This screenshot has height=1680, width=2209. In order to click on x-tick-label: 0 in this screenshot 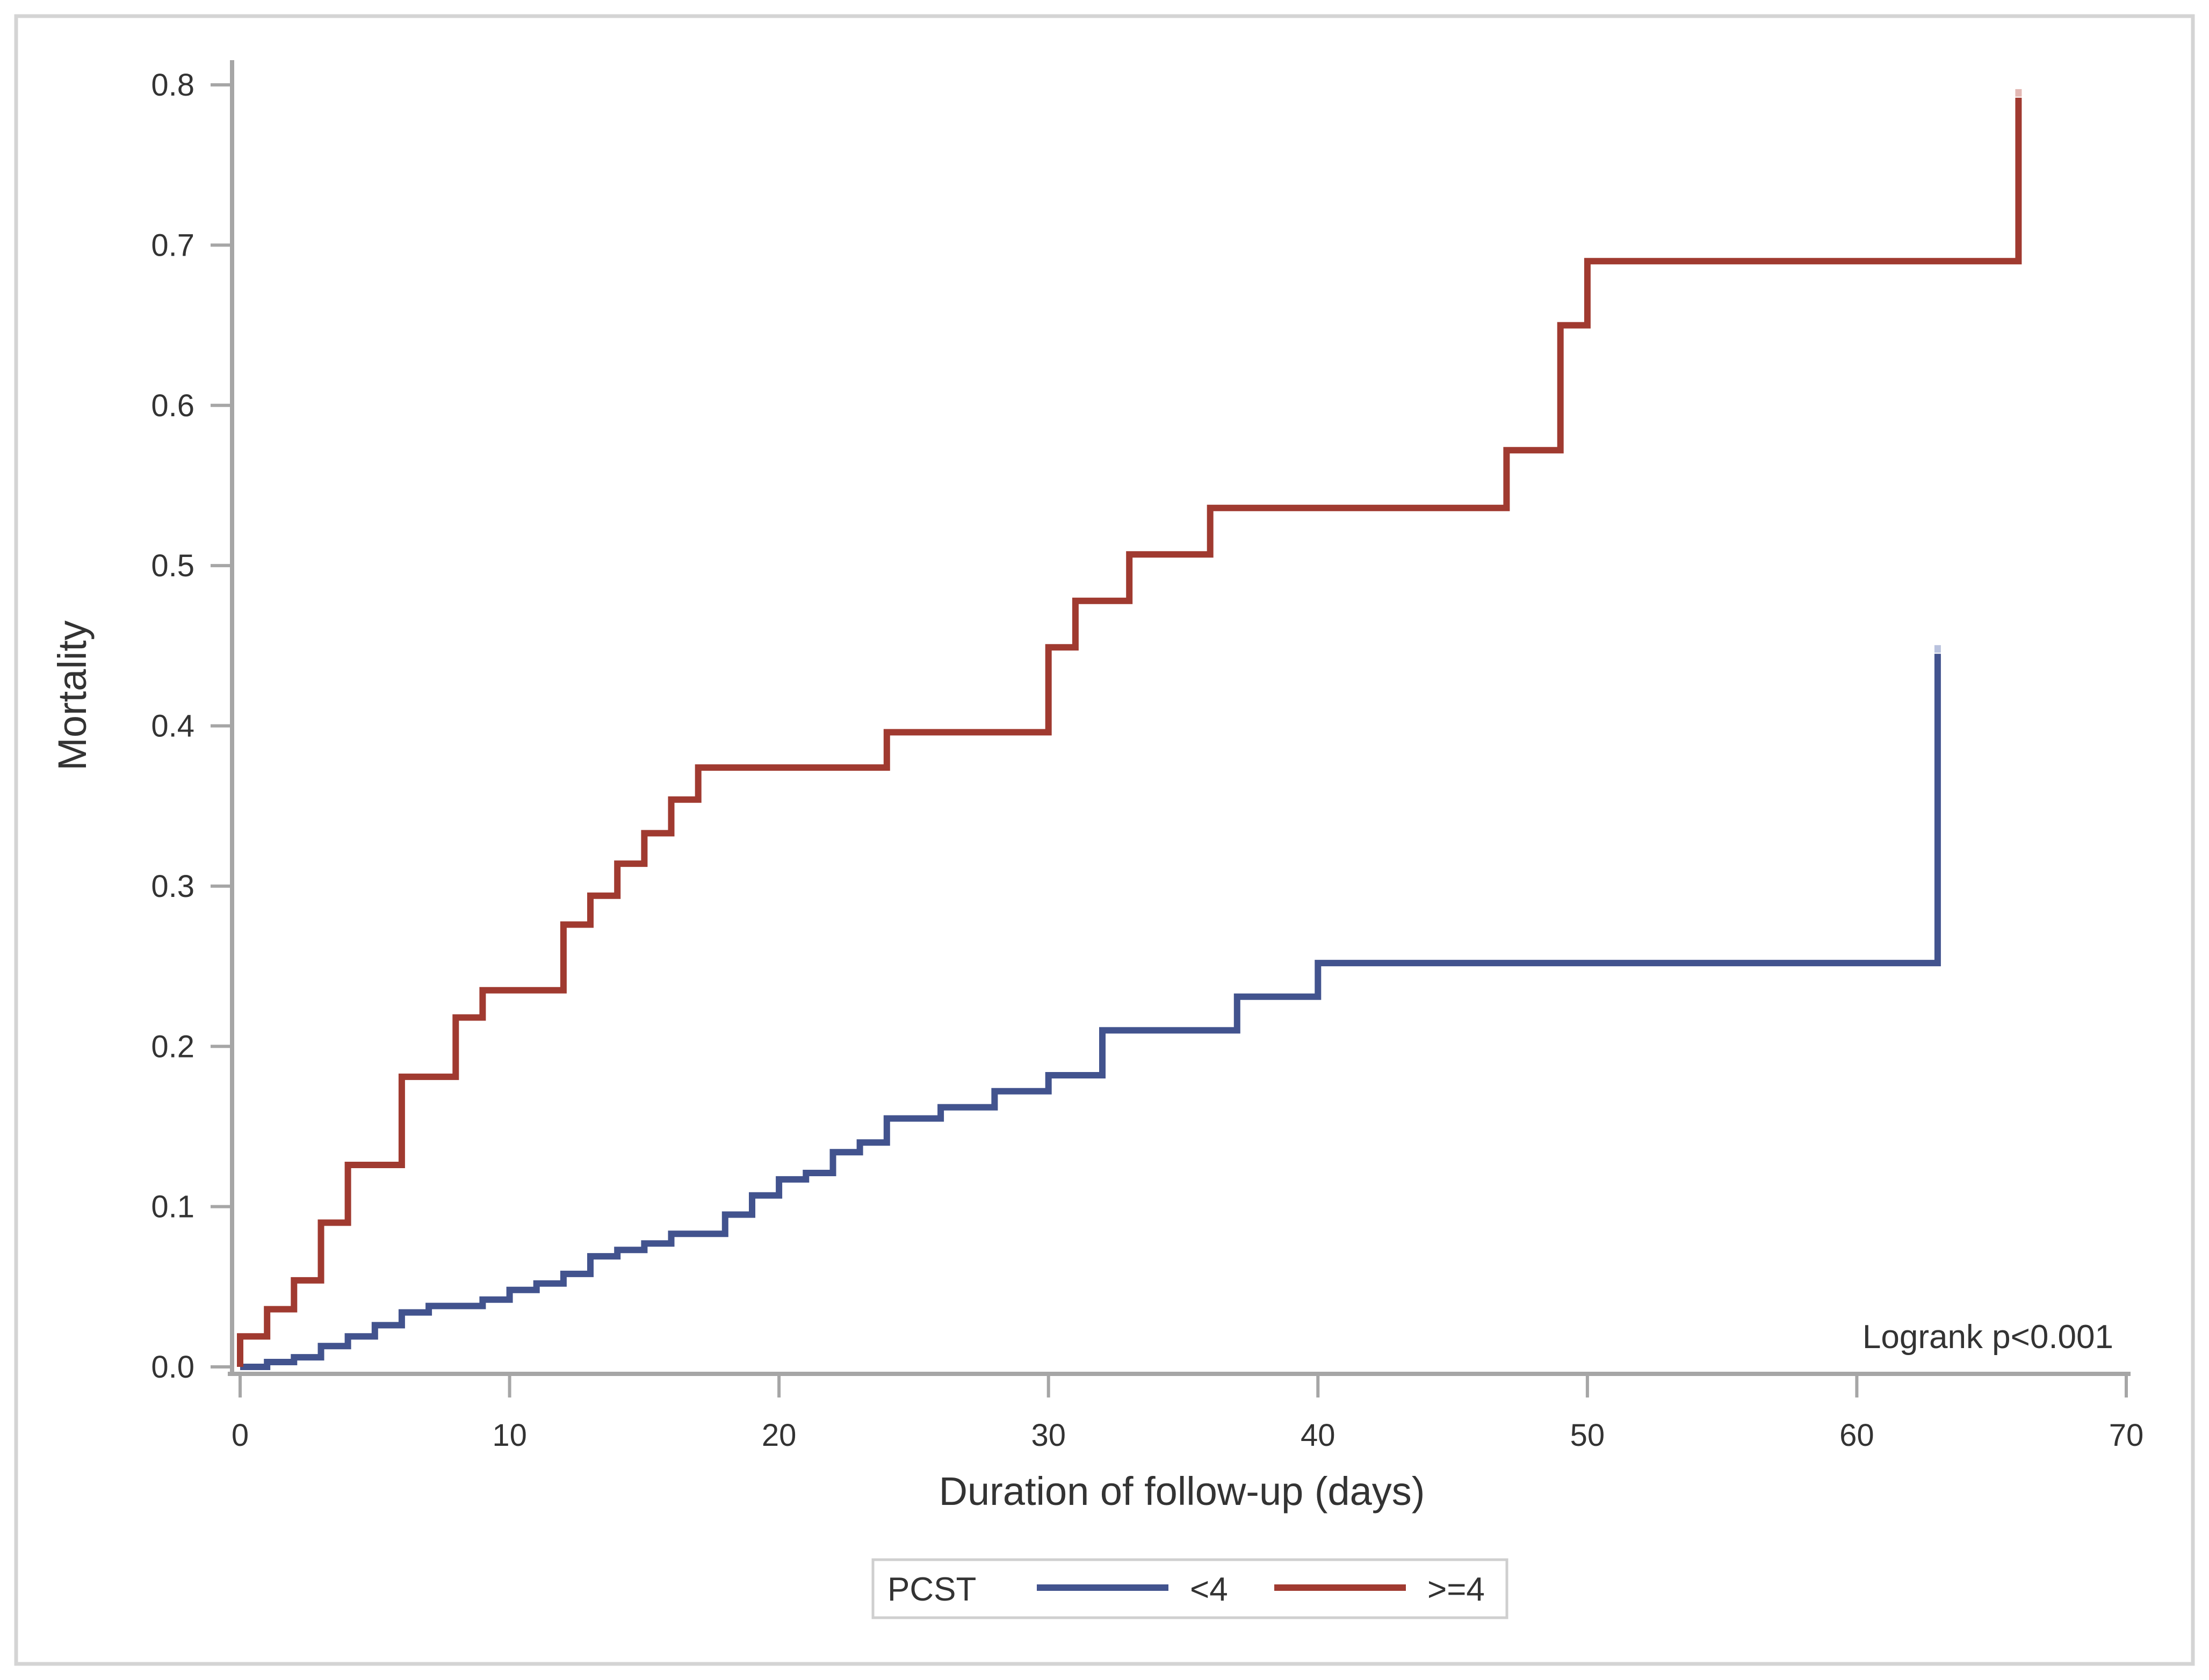, I will do `click(240, 1436)`.